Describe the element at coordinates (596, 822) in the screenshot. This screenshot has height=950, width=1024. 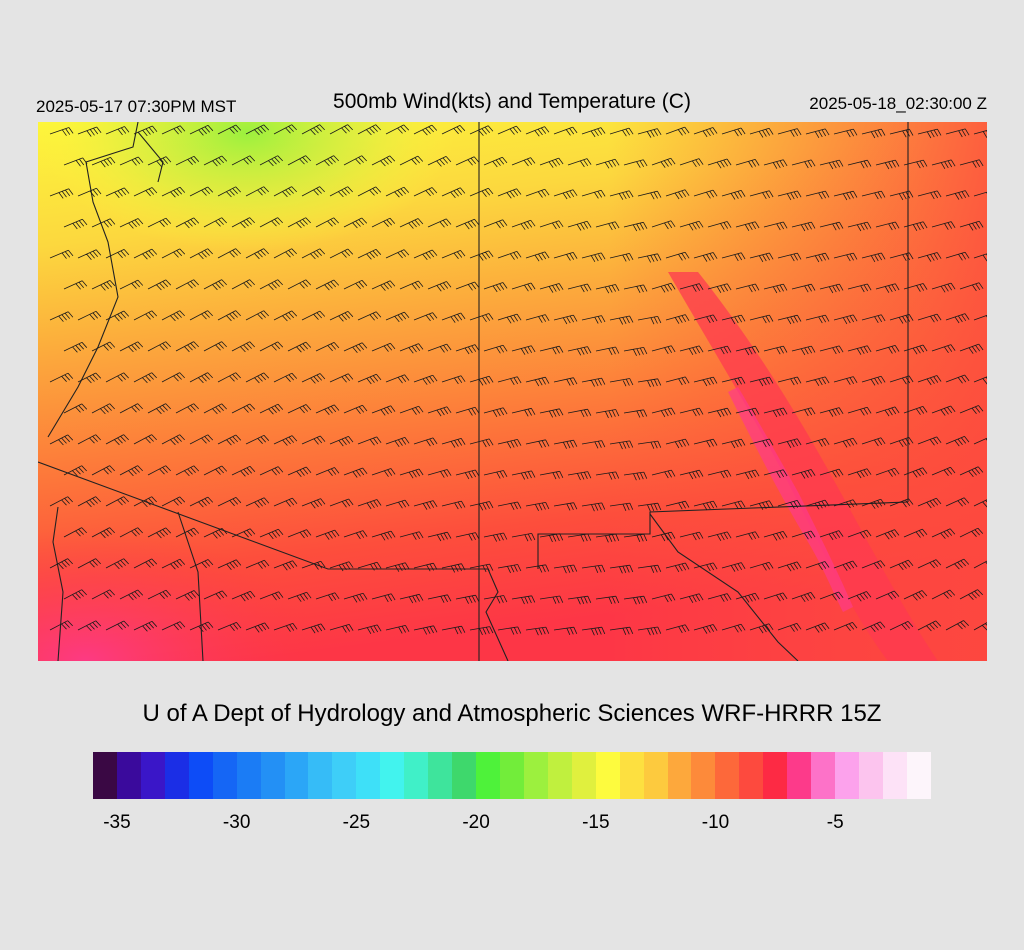
I see `colorbar-tick-label: -15` at that location.